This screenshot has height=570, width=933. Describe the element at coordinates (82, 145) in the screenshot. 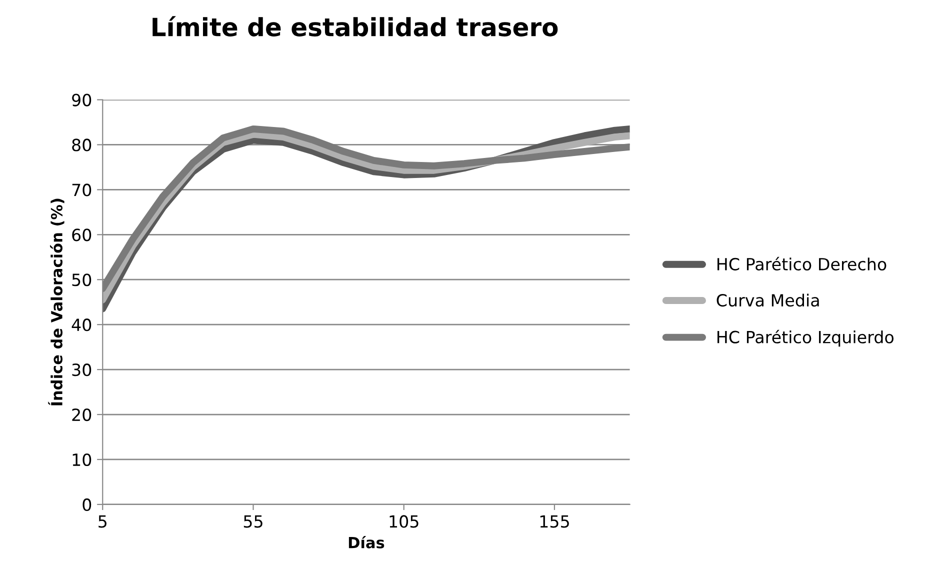

I see `y-tick-label: 80` at that location.